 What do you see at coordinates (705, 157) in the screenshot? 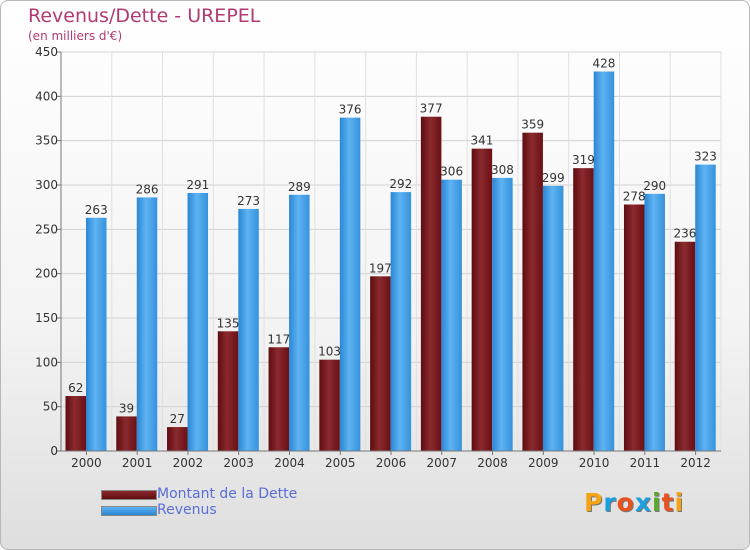
I see `value-label-revenue-2012: 323` at bounding box center [705, 157].